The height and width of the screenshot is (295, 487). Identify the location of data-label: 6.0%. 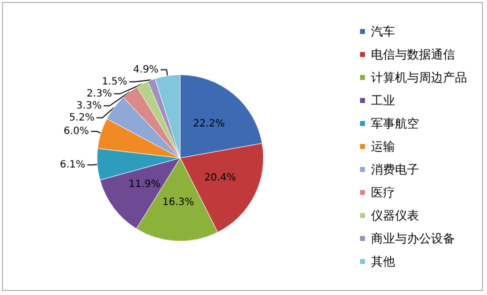
(77, 131).